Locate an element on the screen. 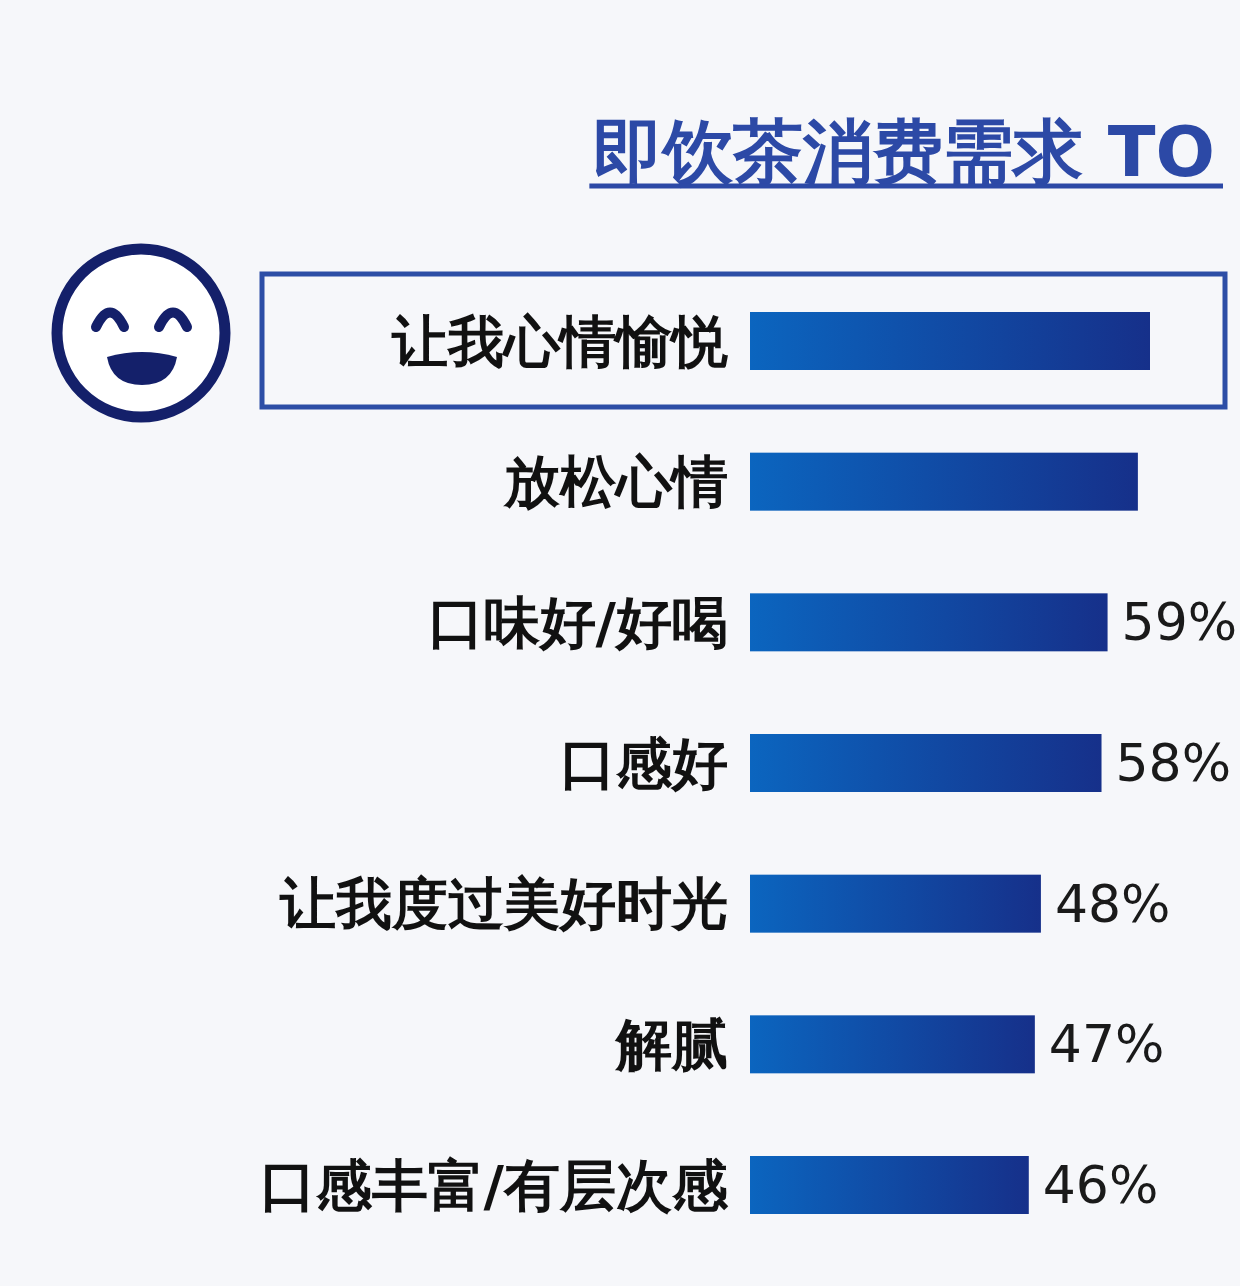 This screenshot has height=1286, width=1240. y-tick-label: 口感好 is located at coordinates (644, 763).